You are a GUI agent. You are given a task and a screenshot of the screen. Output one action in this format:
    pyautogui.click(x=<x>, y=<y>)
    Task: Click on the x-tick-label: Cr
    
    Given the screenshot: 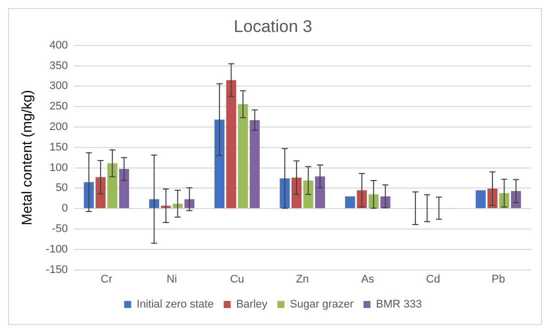 What is the action you would take?
    pyautogui.click(x=106, y=279)
    